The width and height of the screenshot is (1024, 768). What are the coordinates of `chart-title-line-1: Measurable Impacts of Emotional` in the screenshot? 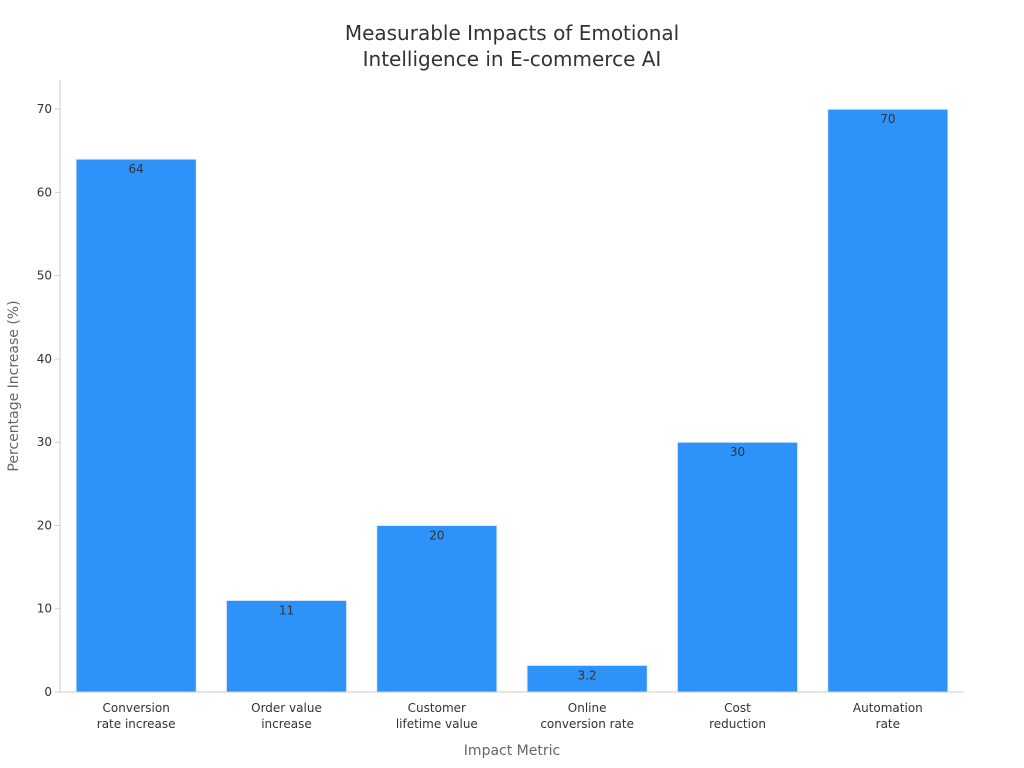 It's located at (512, 33).